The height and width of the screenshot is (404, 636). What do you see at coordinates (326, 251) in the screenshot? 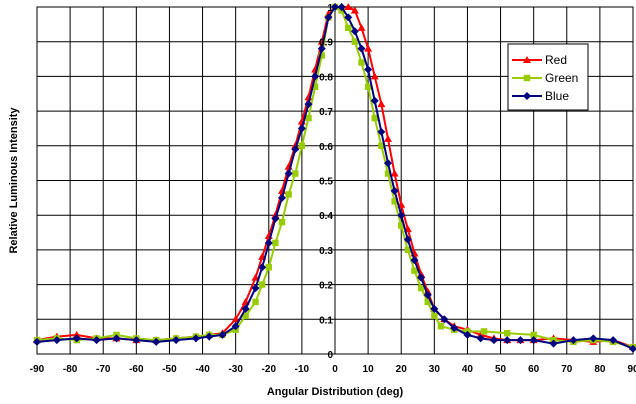
I see `y-tick-label: 0.3` at bounding box center [326, 251].